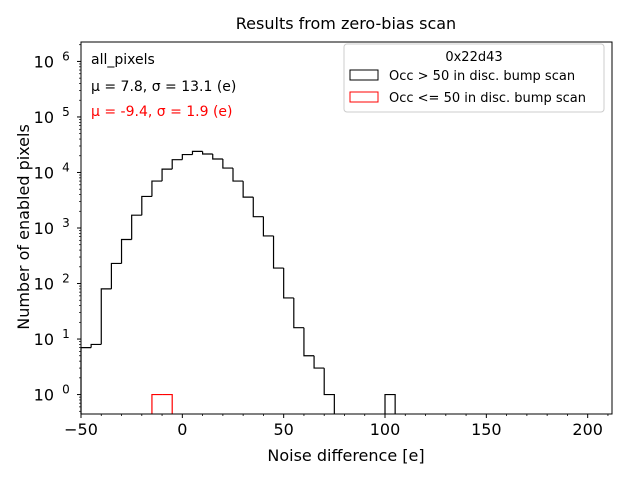 This screenshot has width=640, height=480. What do you see at coordinates (364, 75) in the screenshot?
I see `legend-swatch-black` at bounding box center [364, 75].